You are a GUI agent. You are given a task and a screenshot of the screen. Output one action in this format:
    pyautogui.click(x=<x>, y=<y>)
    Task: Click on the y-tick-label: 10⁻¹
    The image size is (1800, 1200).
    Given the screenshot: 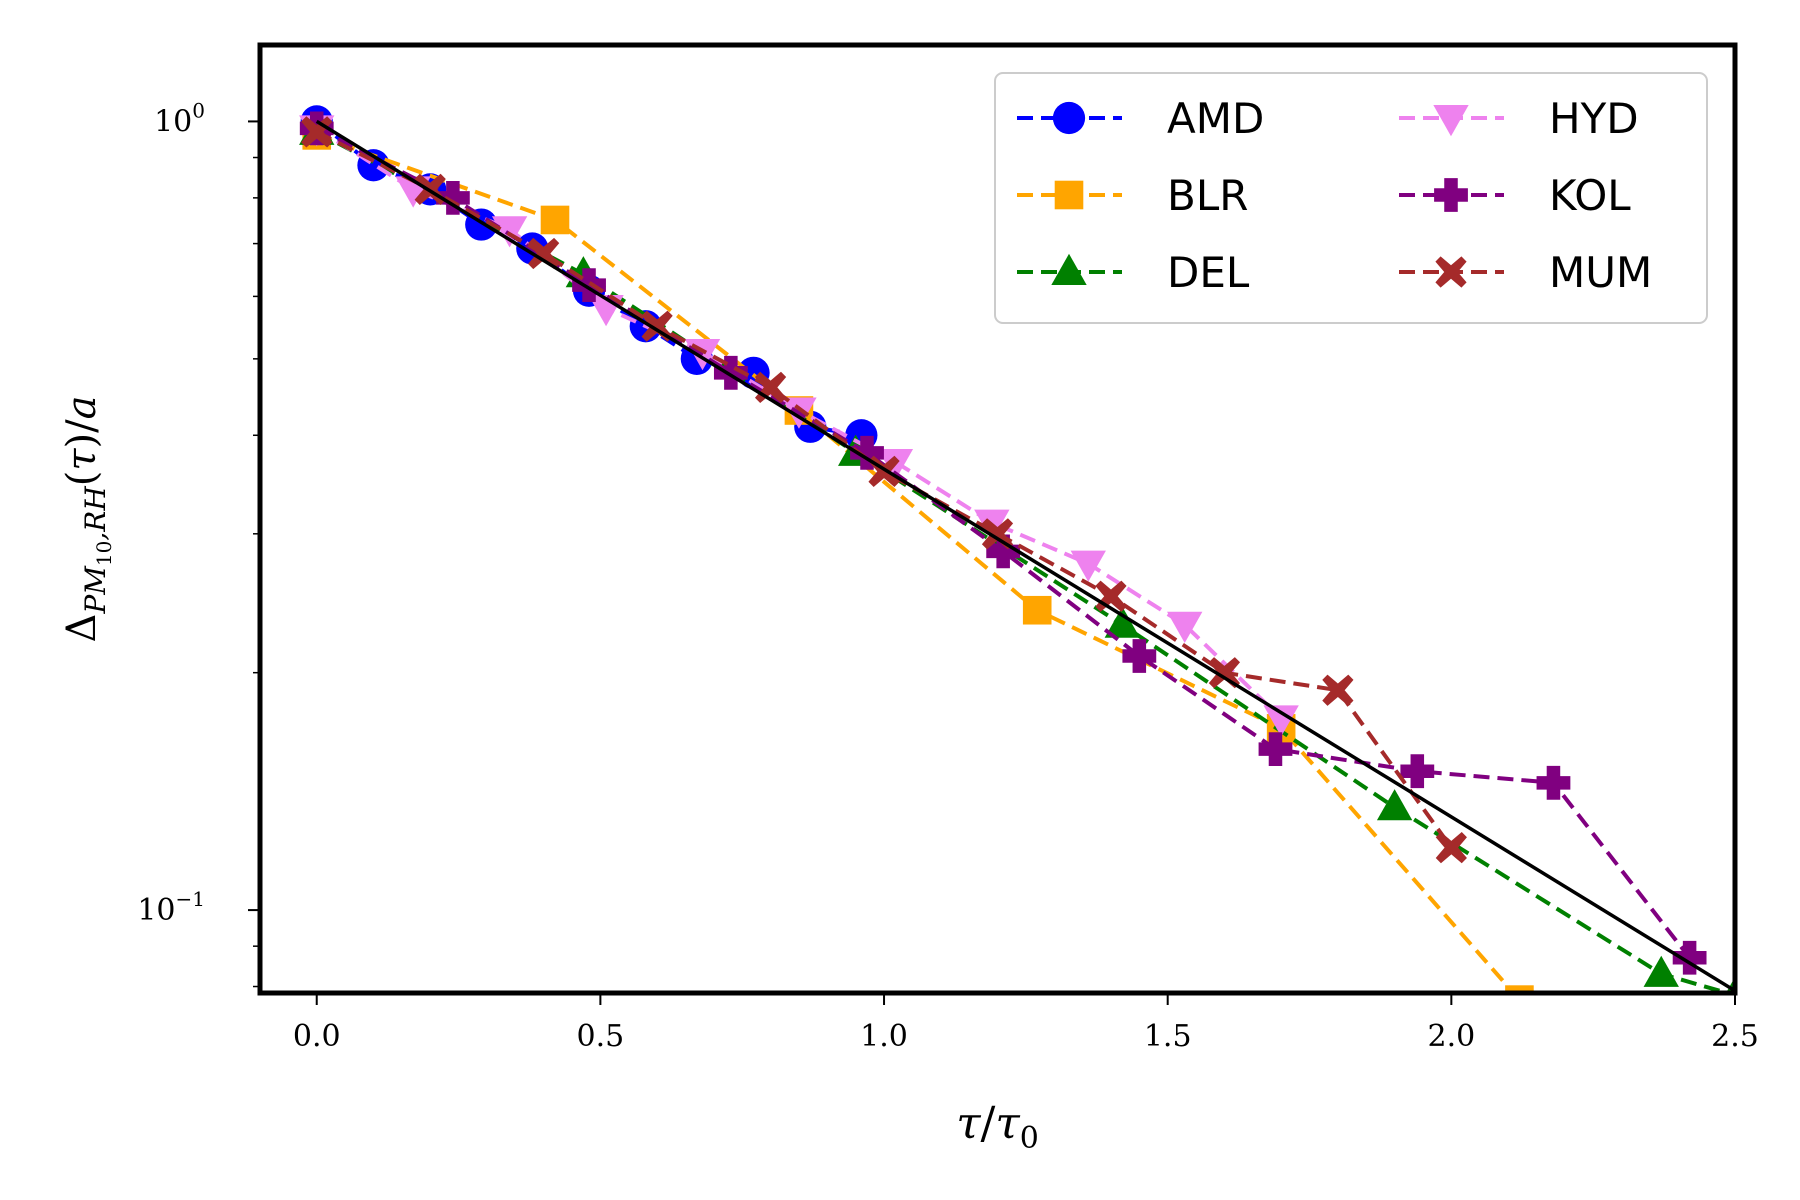 What is the action you would take?
    pyautogui.click(x=171, y=907)
    